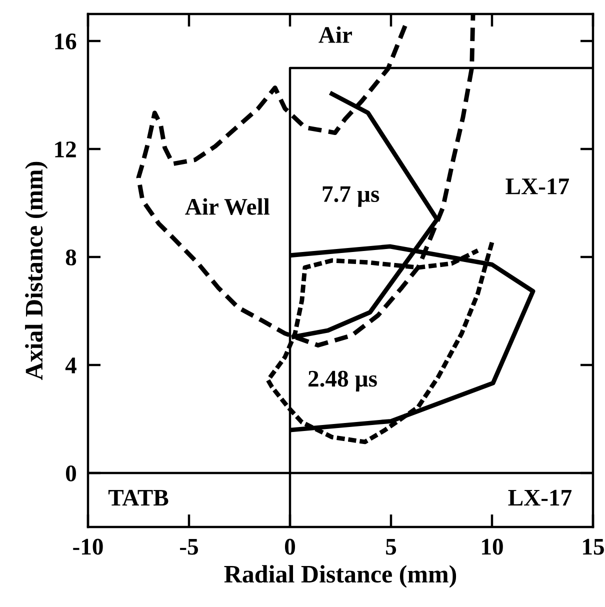 The height and width of the screenshot is (607, 605). I want to click on annotation: TATB, so click(138, 498).